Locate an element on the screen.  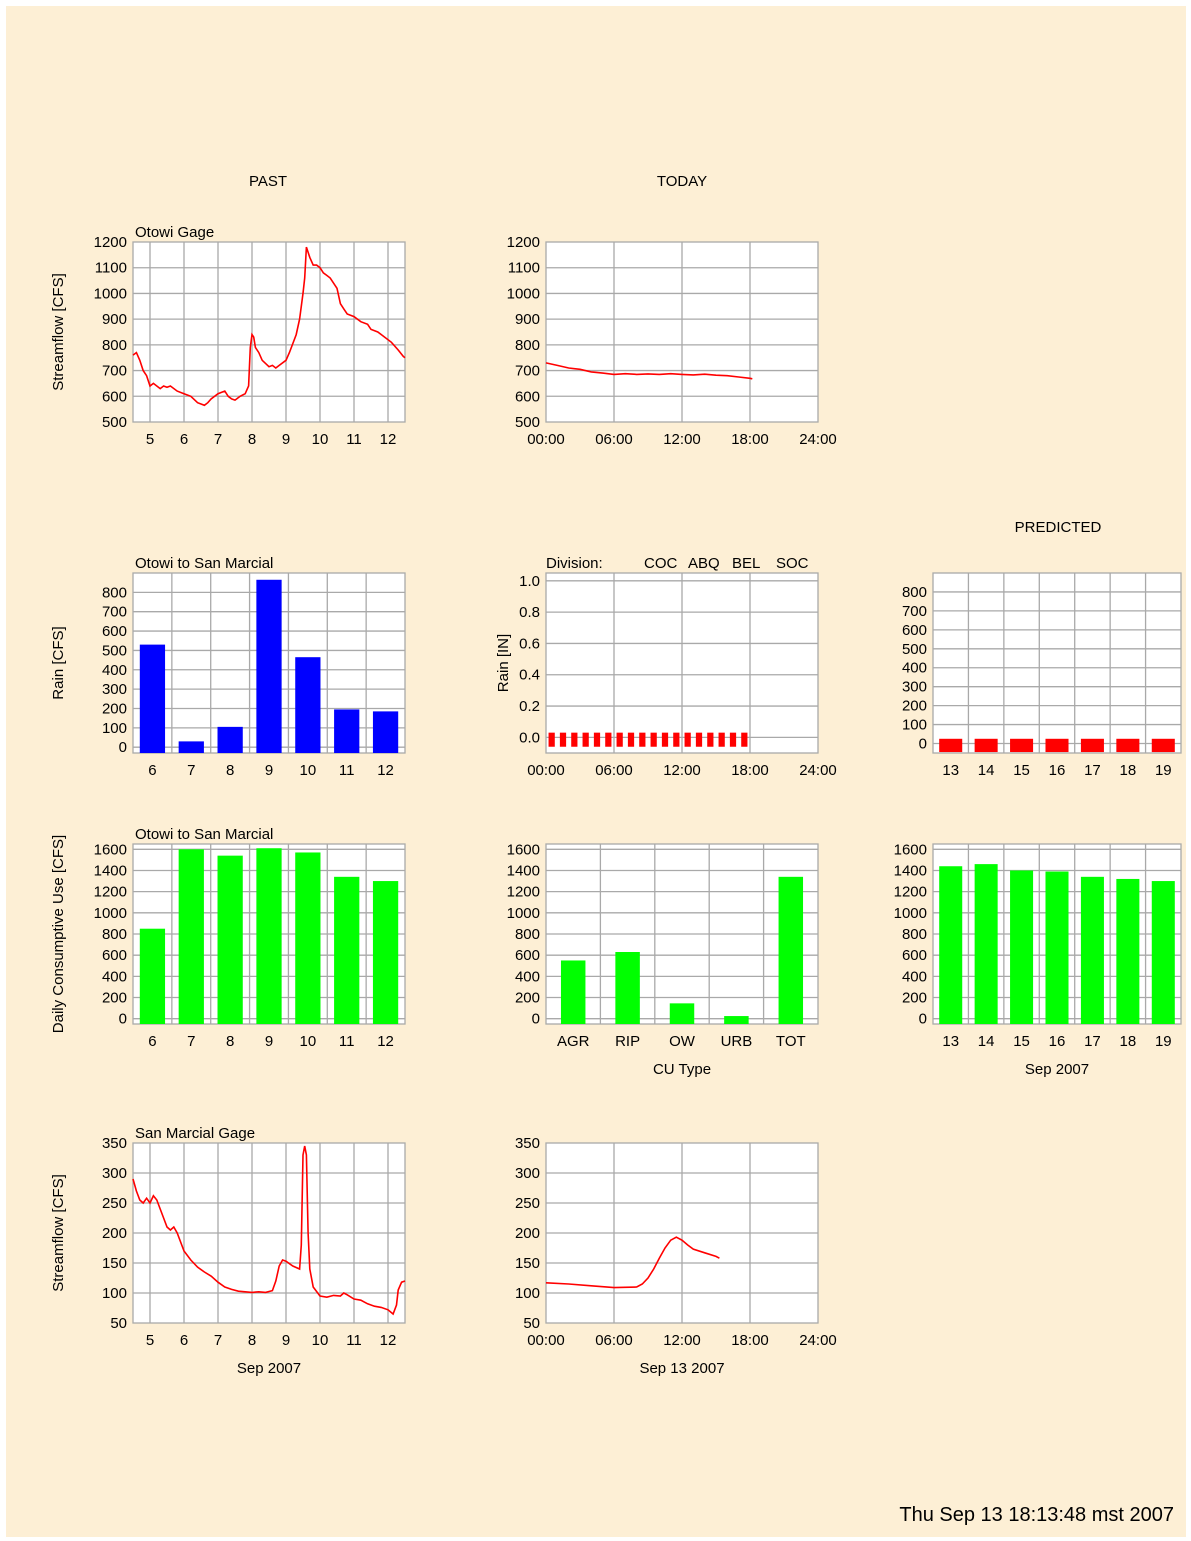
chart-predicted-rain: 0 100 200 300 400 500 600 700 800 13 14 15 16 17 18 19 is located at coordinates (1042, 675).